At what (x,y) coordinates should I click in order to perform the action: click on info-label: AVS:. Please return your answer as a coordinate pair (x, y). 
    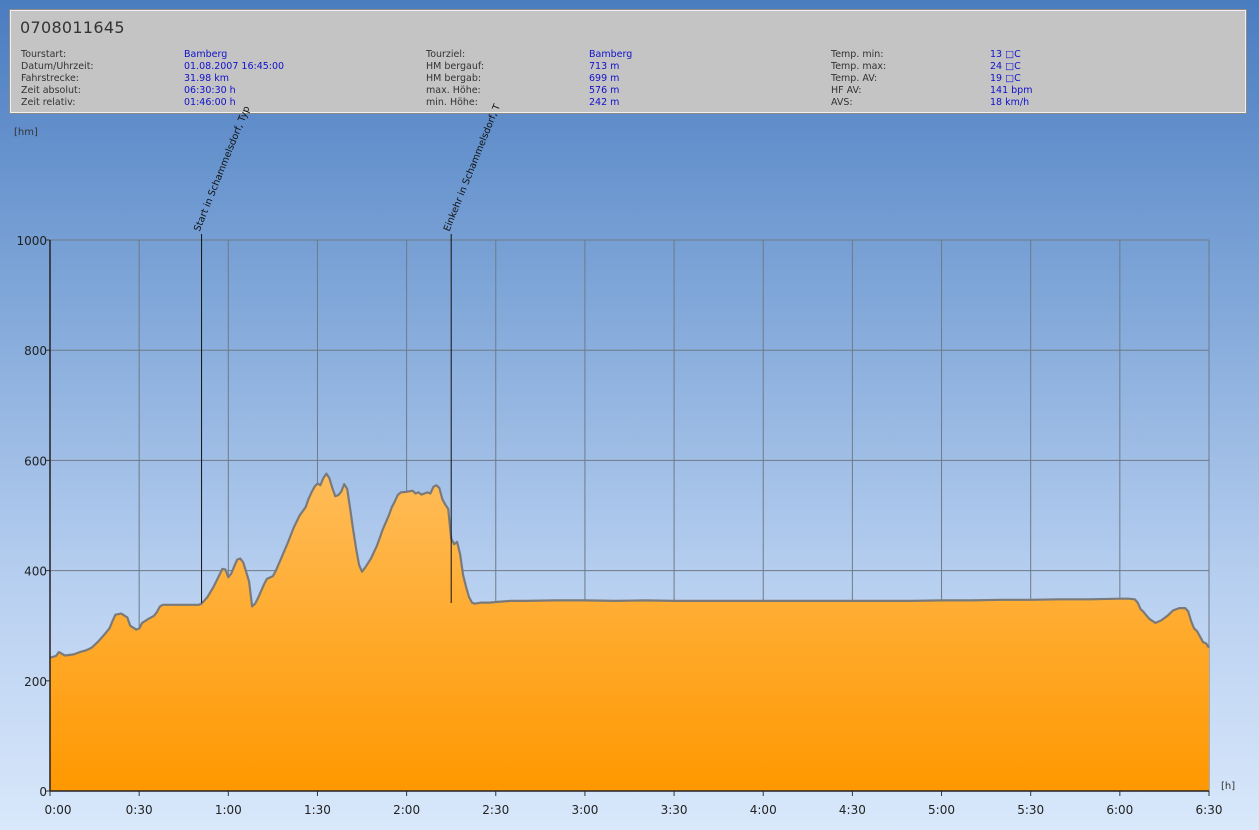
    Looking at the image, I should click on (842, 102).